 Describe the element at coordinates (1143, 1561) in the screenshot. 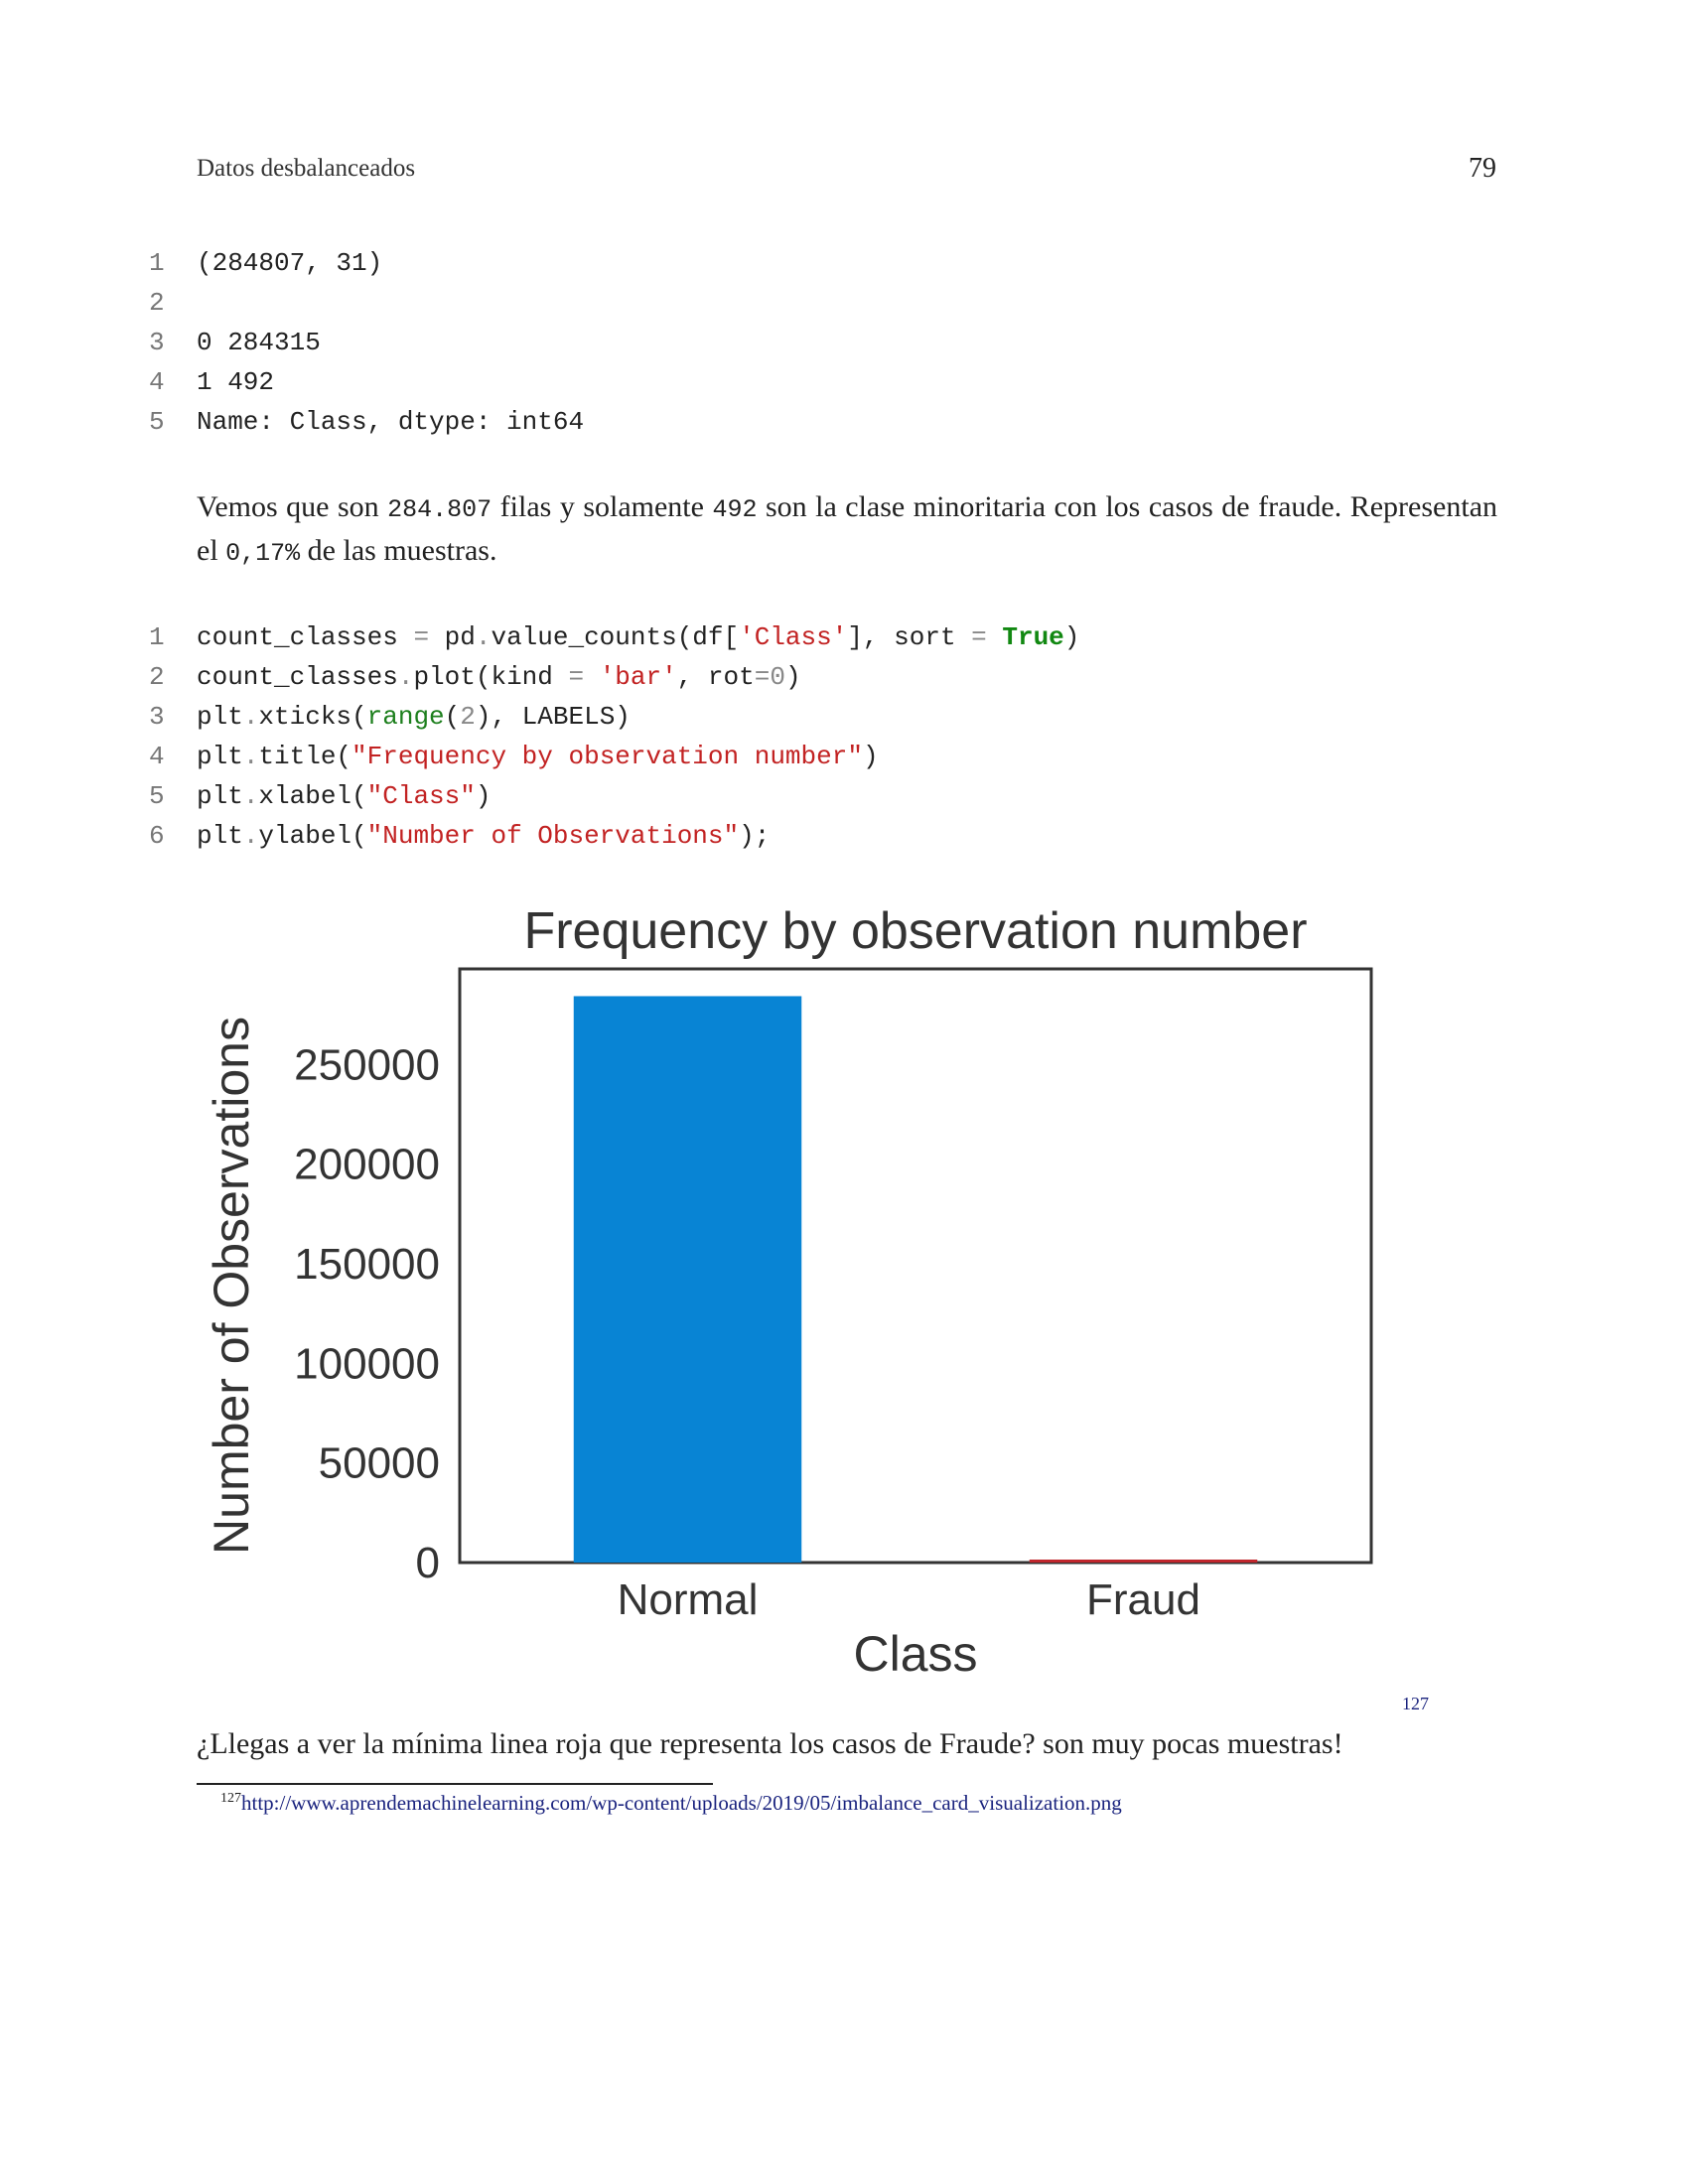

I see `bar-fraud` at that location.